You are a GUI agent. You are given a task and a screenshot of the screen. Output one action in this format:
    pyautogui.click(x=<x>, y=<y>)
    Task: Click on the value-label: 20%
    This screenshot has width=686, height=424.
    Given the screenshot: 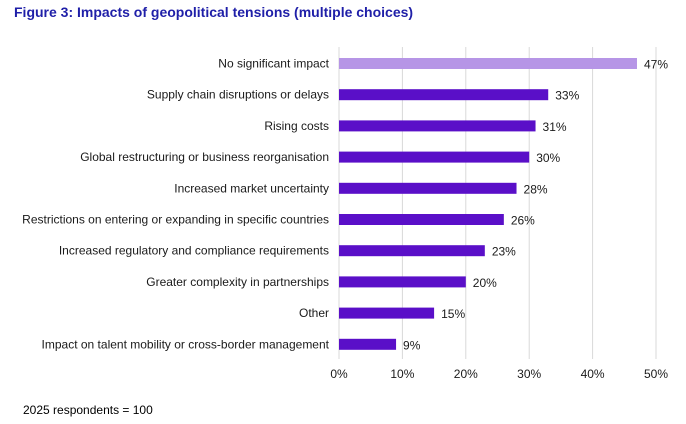 What is the action you would take?
    pyautogui.click(x=485, y=283)
    